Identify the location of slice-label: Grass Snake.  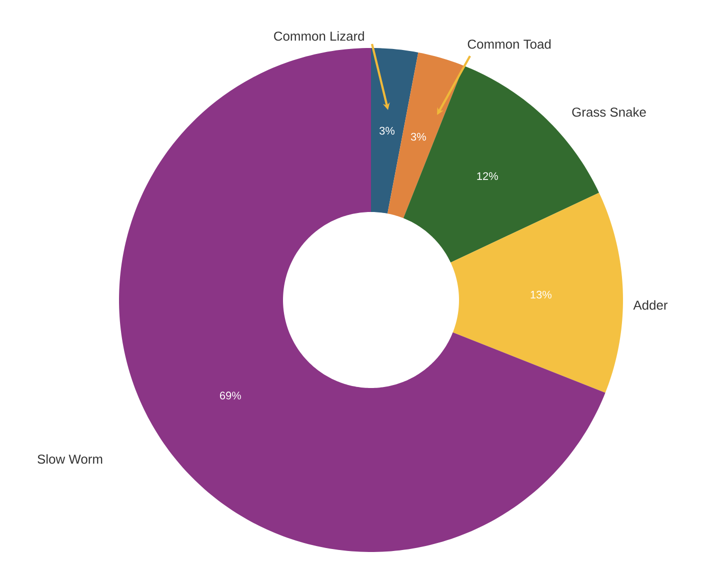
(609, 112).